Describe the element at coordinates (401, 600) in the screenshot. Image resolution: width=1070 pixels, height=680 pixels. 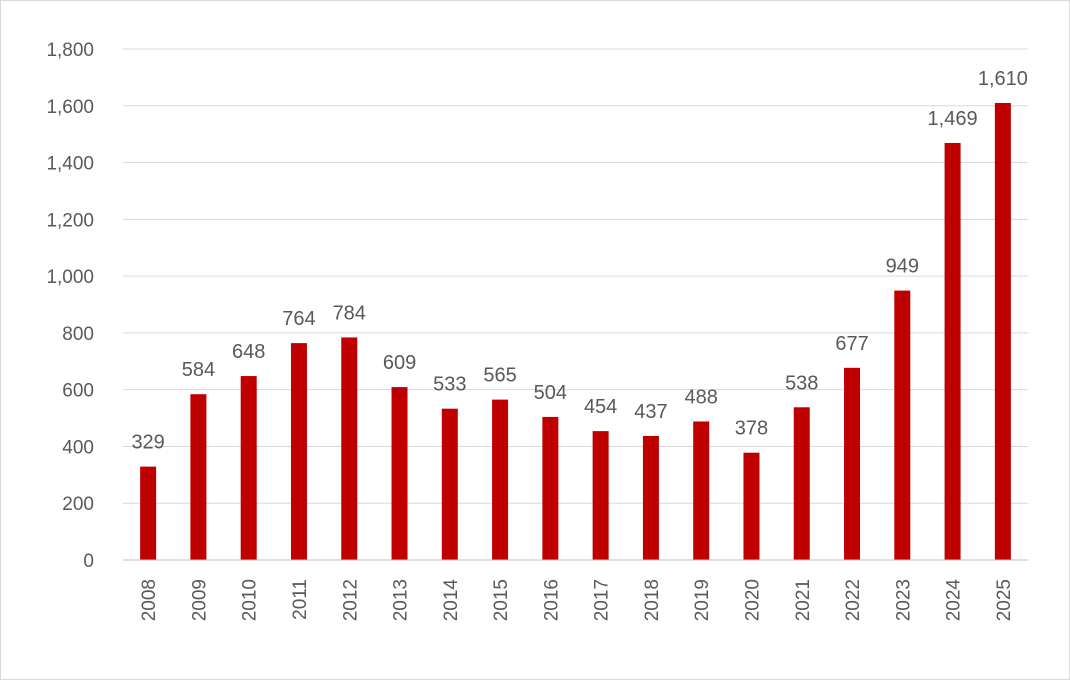
I see `x-tick-label: 2013` at that location.